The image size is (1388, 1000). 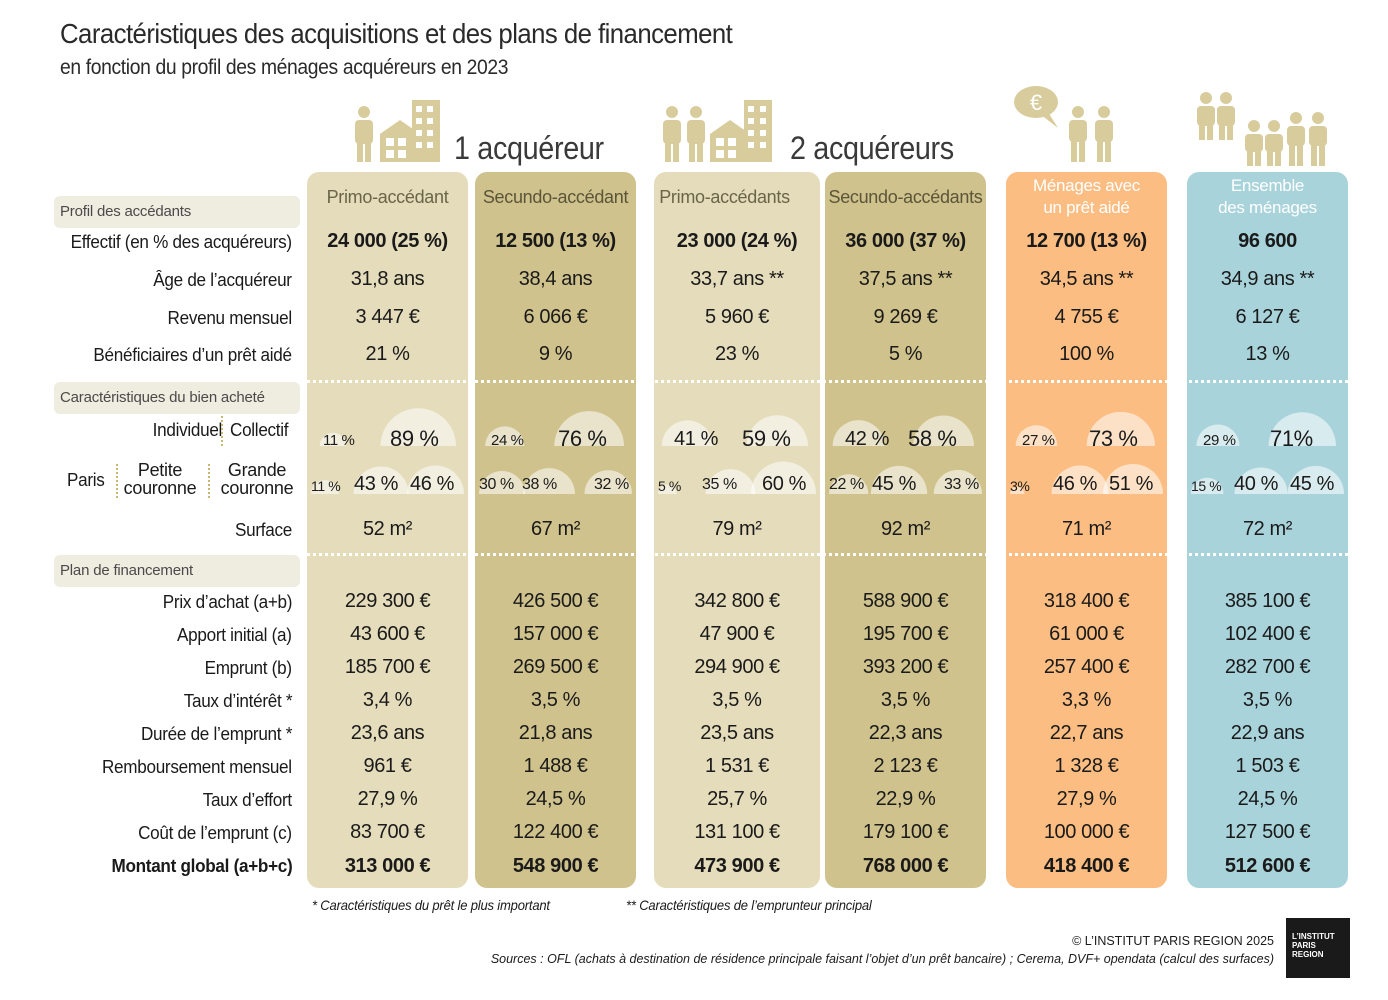 I want to click on column-header-pret-aide: Ménages avec un prêt aidé, so click(x=1086, y=196).